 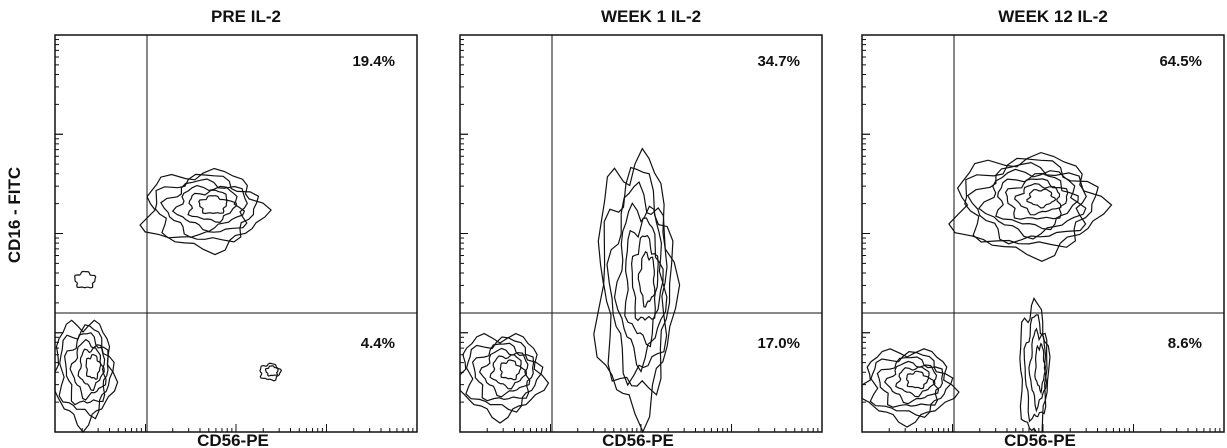 What do you see at coordinates (778, 343) in the screenshot?
I see `lower-right-percent: 17.0%` at bounding box center [778, 343].